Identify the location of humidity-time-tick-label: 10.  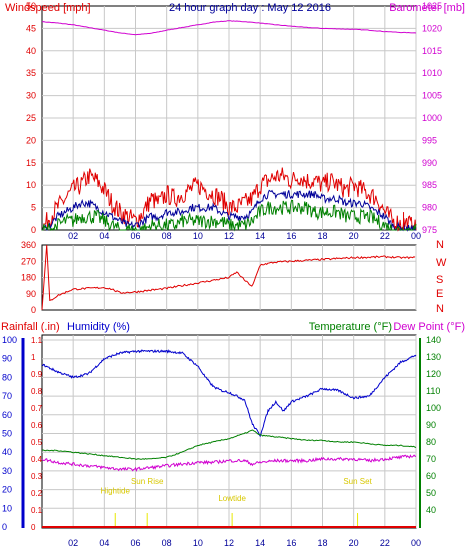
(198, 543).